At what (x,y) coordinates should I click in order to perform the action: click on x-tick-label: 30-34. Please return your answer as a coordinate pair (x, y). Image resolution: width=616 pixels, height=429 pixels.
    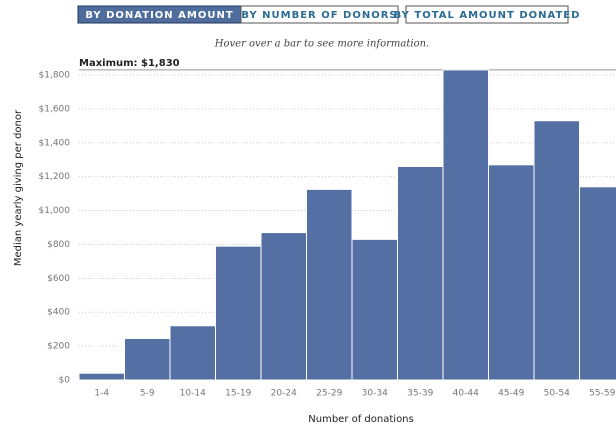
    Looking at the image, I should click on (375, 394).